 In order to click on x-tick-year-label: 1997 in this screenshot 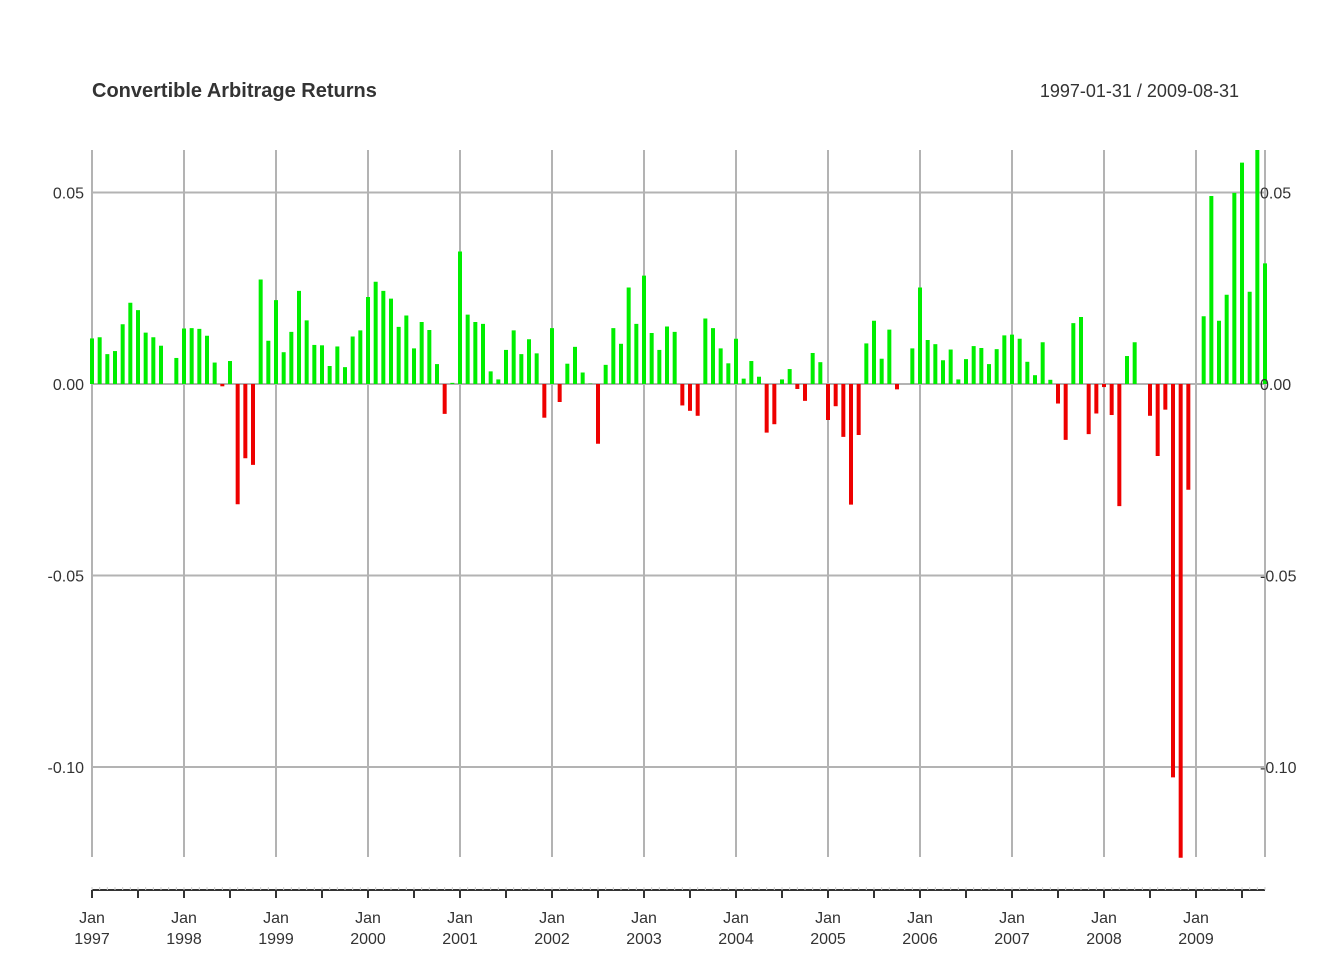, I will do `click(92, 939)`.